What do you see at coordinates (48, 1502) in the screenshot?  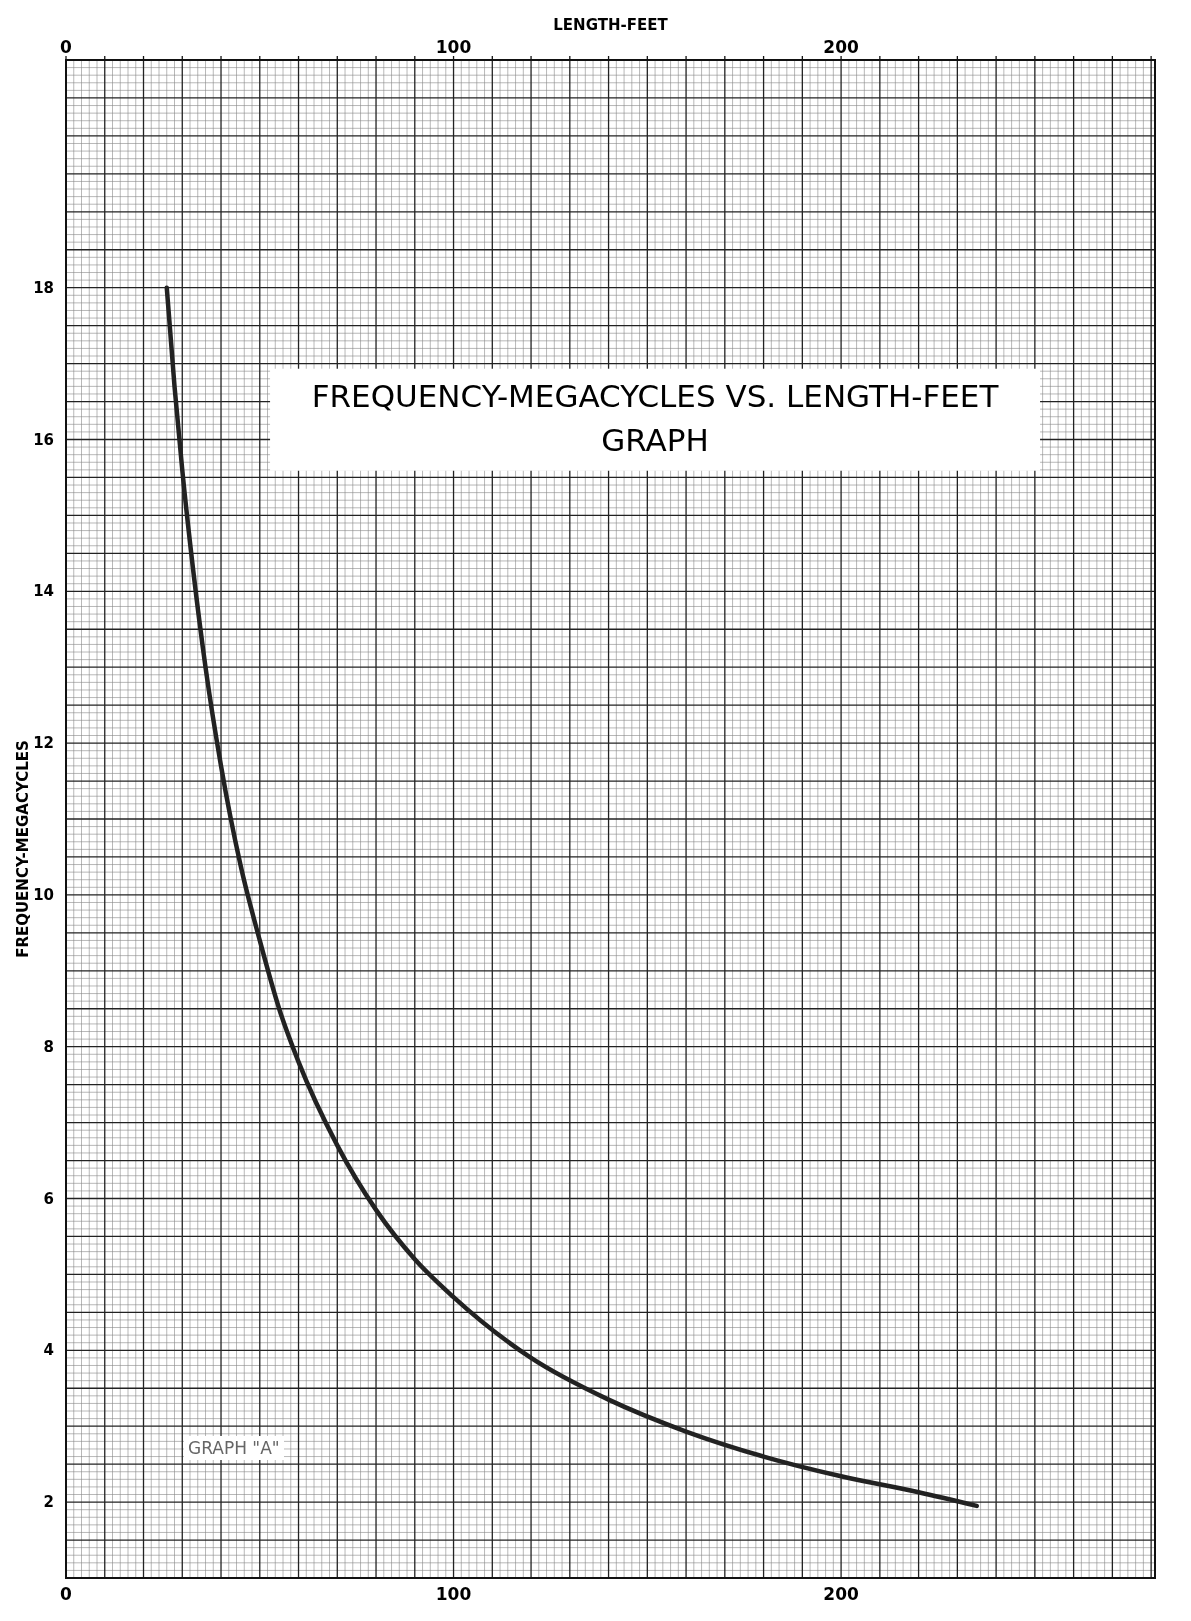 I see `y-tick-label: 2` at bounding box center [48, 1502].